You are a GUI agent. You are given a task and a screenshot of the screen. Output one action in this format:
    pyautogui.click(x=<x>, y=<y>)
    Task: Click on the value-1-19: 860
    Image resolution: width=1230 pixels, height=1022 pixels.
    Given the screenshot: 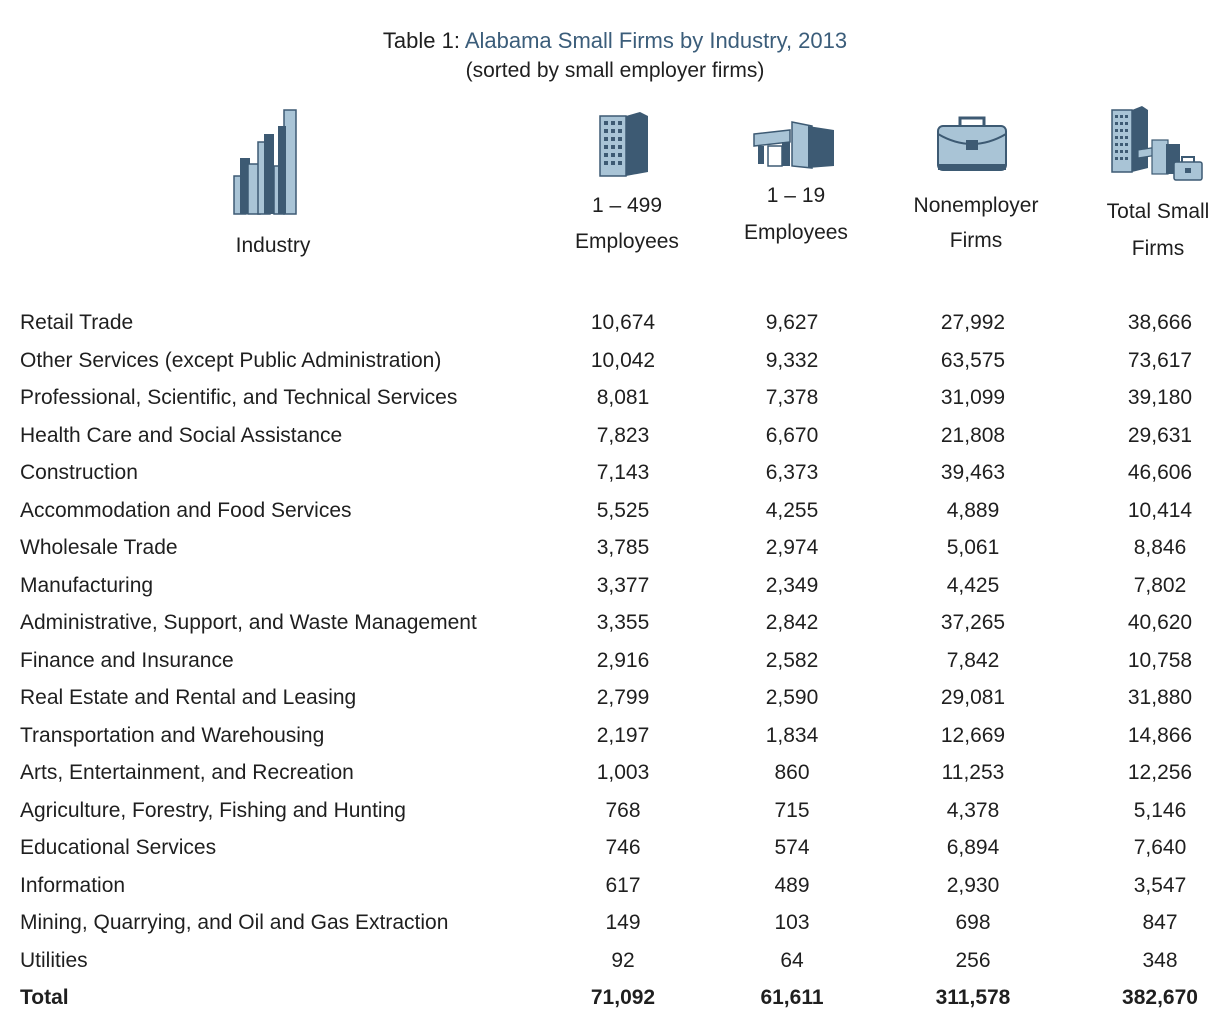 What is the action you would take?
    pyautogui.click(x=792, y=772)
    